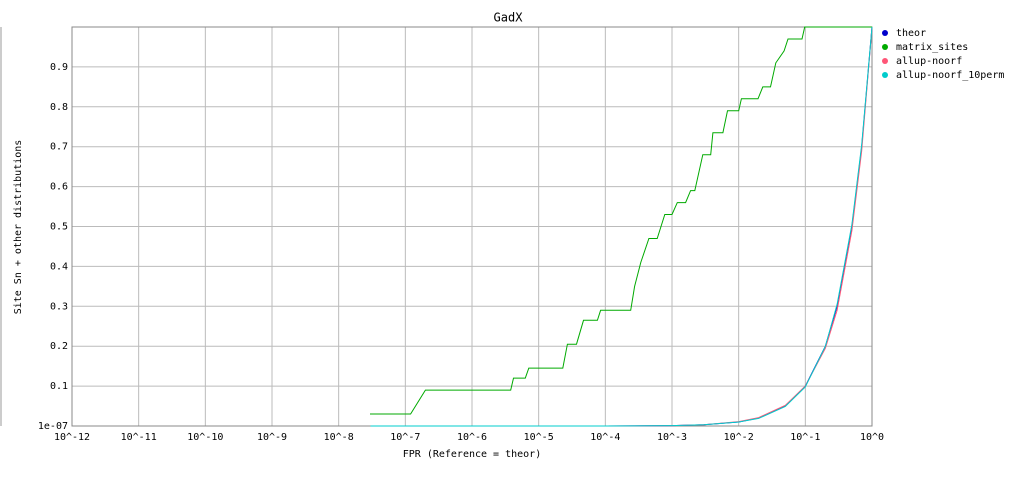 The width and height of the screenshot is (1030, 478). What do you see at coordinates (539, 437) in the screenshot?
I see `x-tick-label: 10^-5` at bounding box center [539, 437].